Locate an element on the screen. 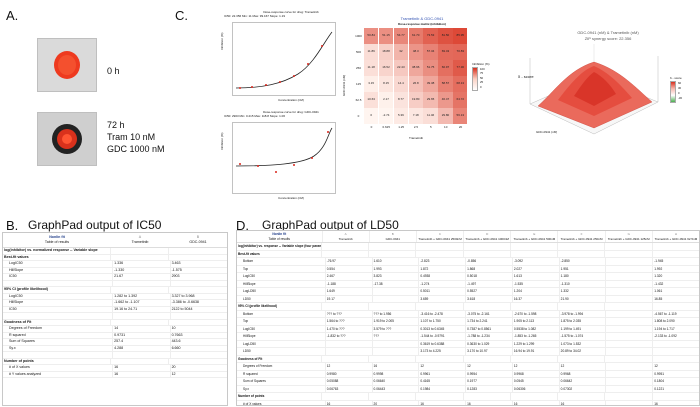  ic50-table-row: R squared 0.9731 0.7663 is located at coordinates (115, 335).